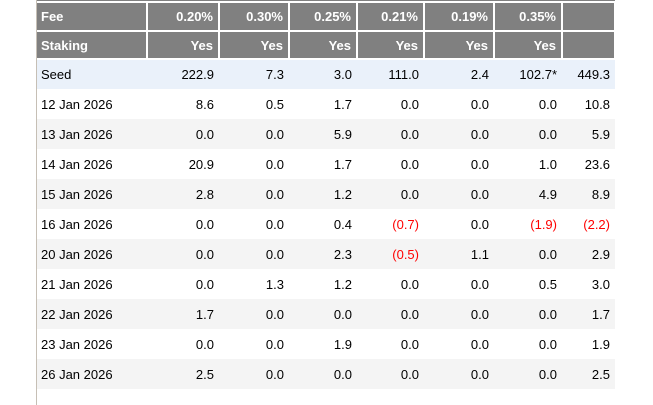 The height and width of the screenshot is (405, 653). Describe the element at coordinates (326, 1) in the screenshot. I see `previous-row-remnant` at that location.